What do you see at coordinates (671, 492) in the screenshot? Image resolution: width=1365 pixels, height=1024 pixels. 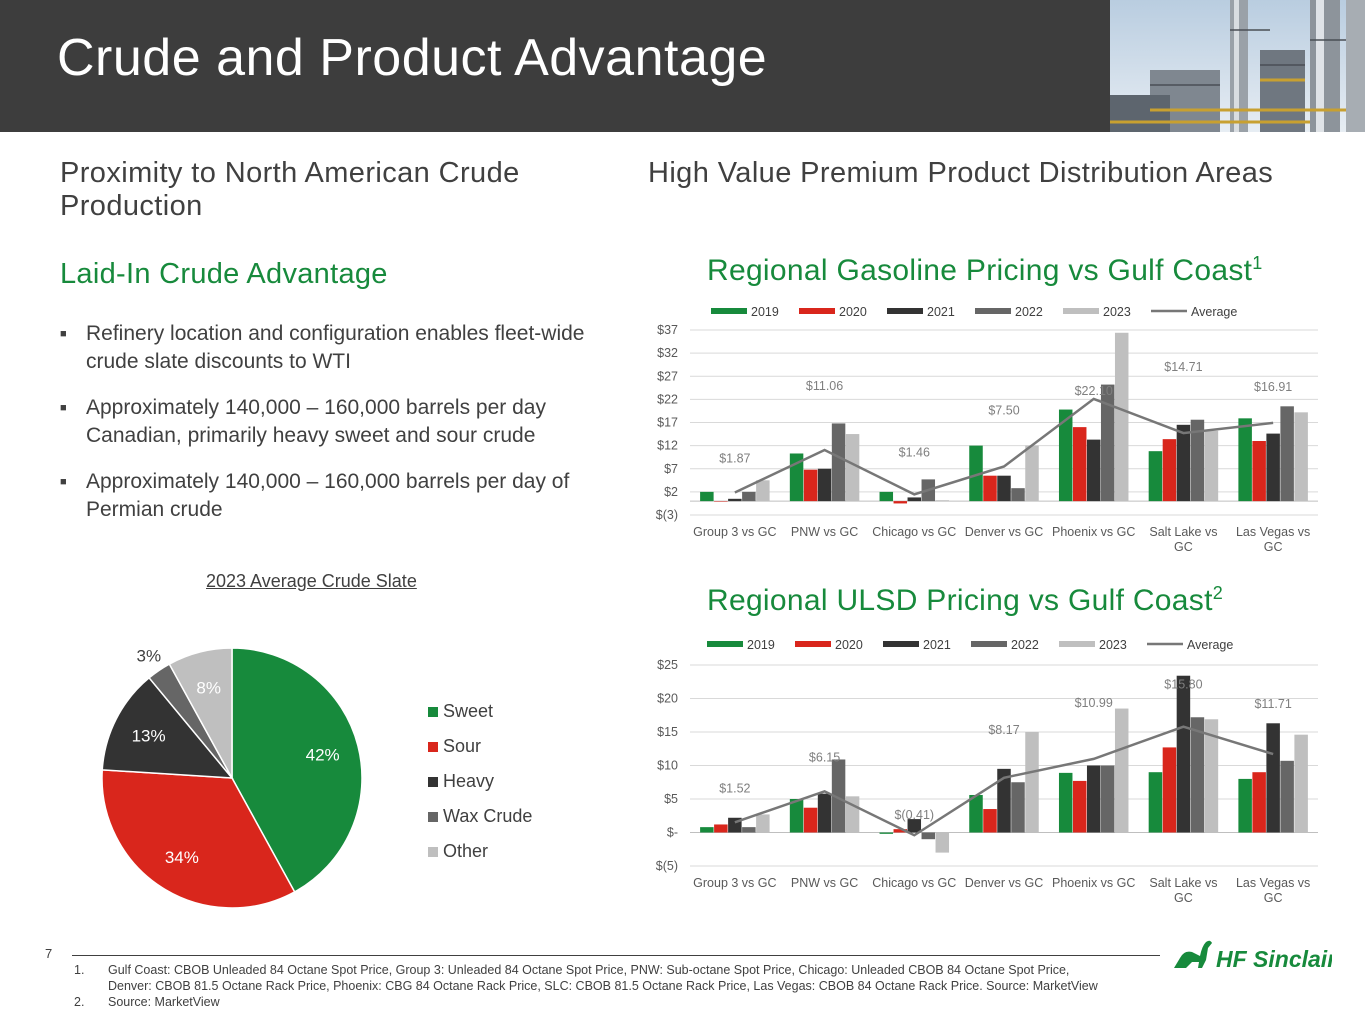 I see `y-tick-label: $2` at bounding box center [671, 492].